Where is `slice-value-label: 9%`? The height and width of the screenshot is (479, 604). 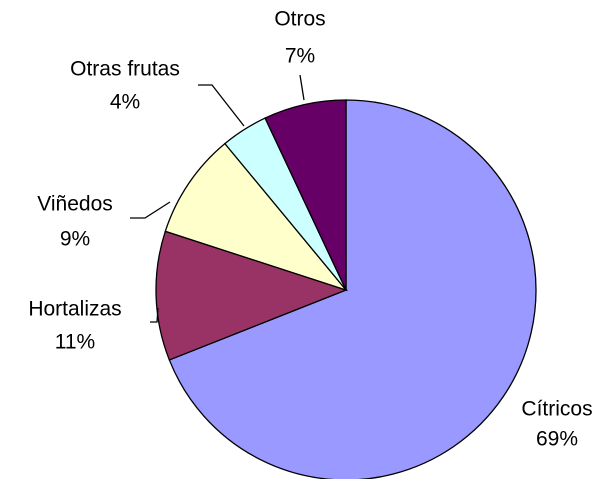
slice-value-label: 9% is located at coordinates (75, 239).